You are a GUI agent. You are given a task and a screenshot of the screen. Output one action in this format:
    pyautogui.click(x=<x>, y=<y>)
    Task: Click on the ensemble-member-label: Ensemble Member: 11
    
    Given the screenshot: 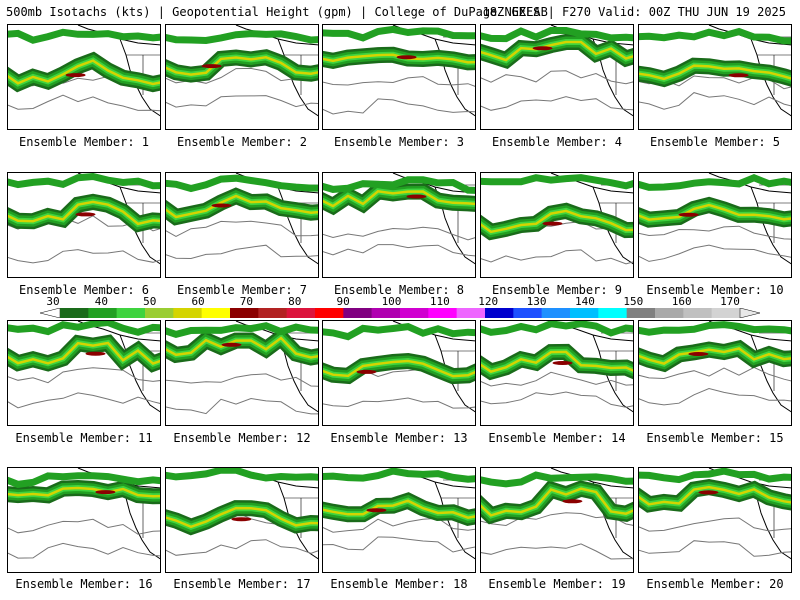 What is the action you would take?
    pyautogui.click(x=84, y=438)
    